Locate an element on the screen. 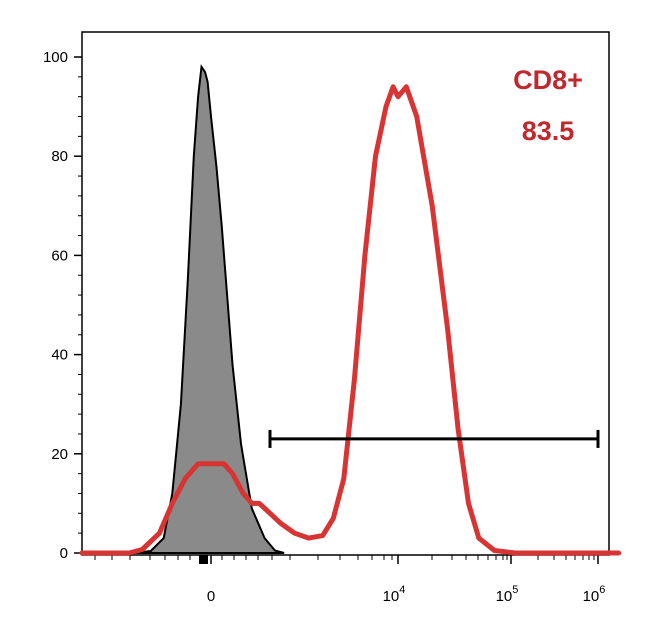 The width and height of the screenshot is (650, 624). x-zero-dense-ticks is located at coordinates (203, 559).